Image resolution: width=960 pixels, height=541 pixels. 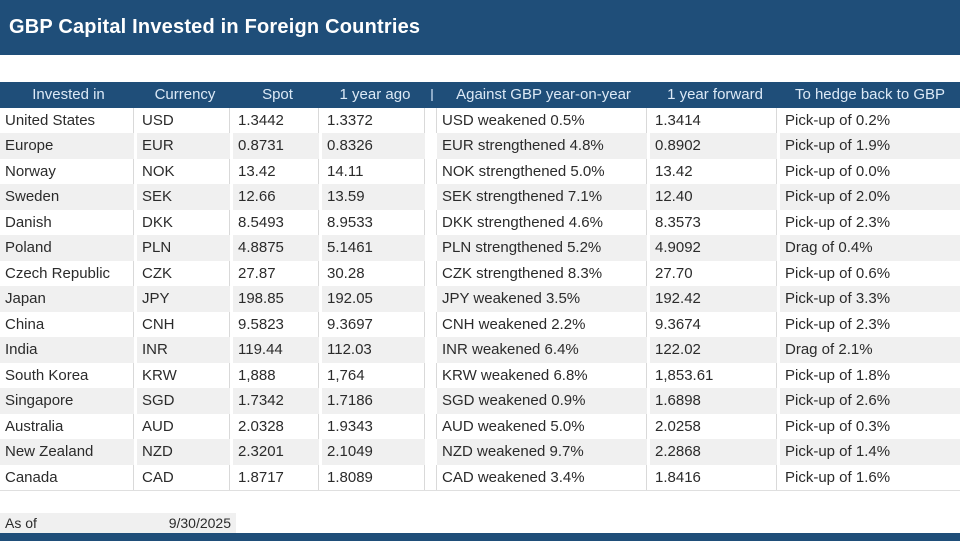 What do you see at coordinates (543, 121) in the screenshot?
I see `cell-against-gbp: USD weakened 0.5%` at bounding box center [543, 121].